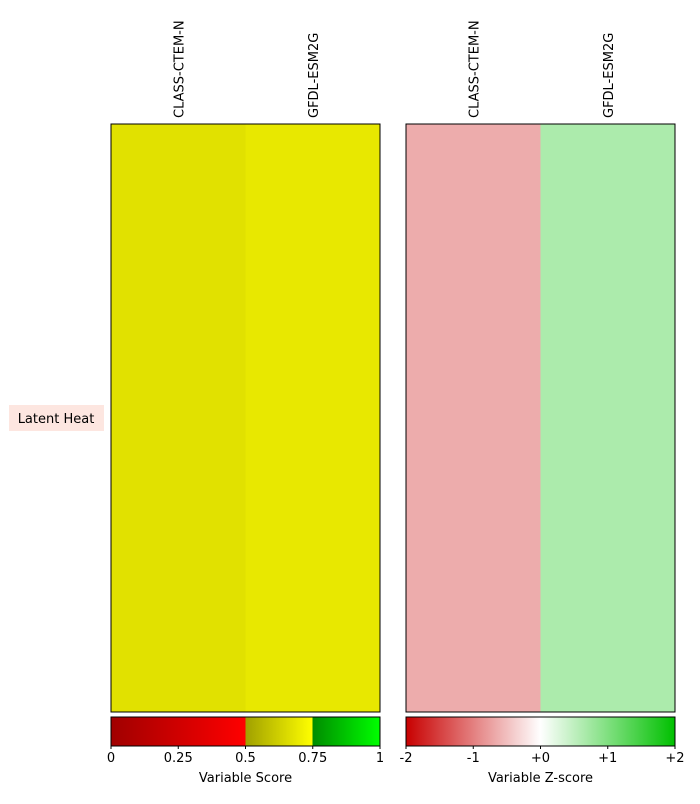 The height and width of the screenshot is (804, 700). I want to click on row-label-bg, so click(56, 418).